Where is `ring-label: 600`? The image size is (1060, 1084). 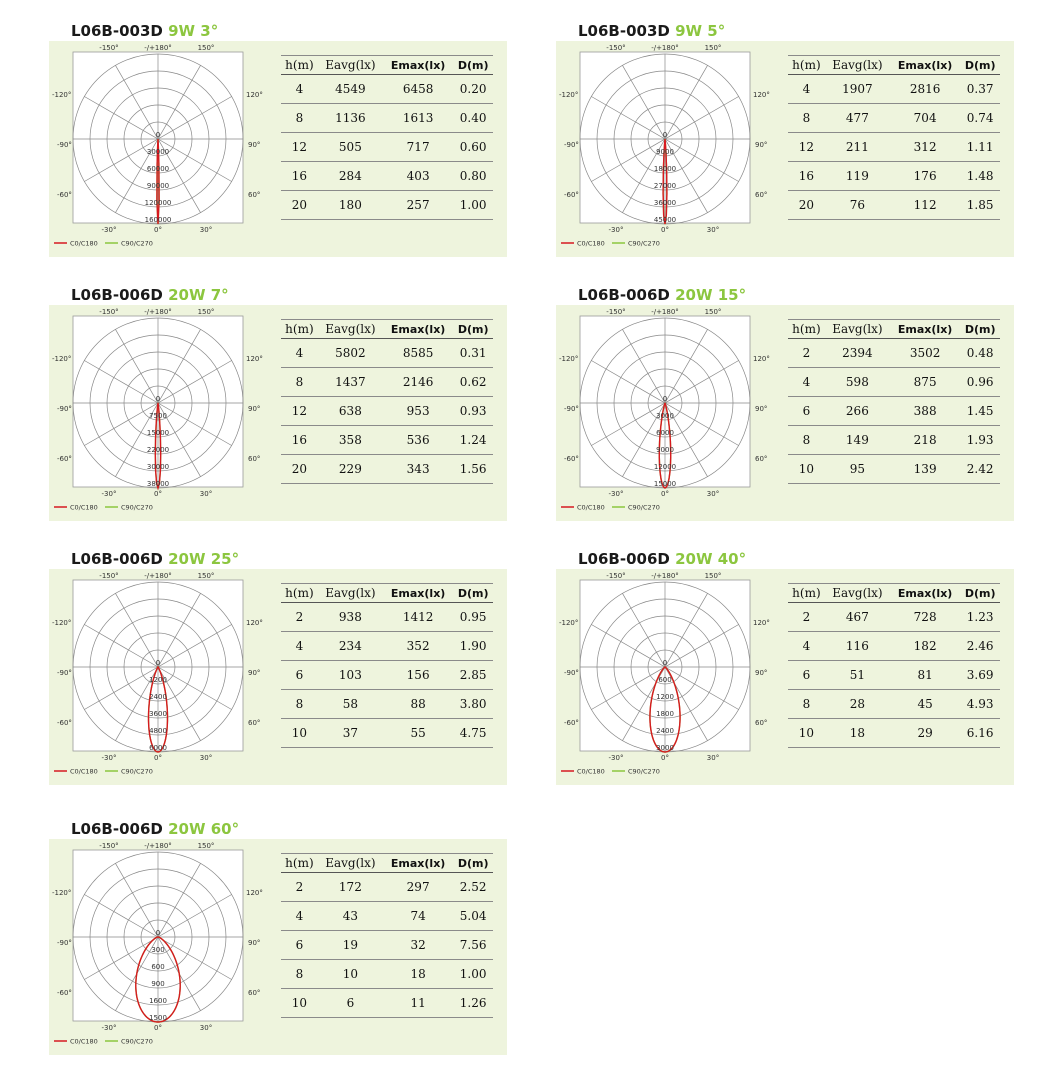
ring-label: 600 is located at coordinates (664, 680).